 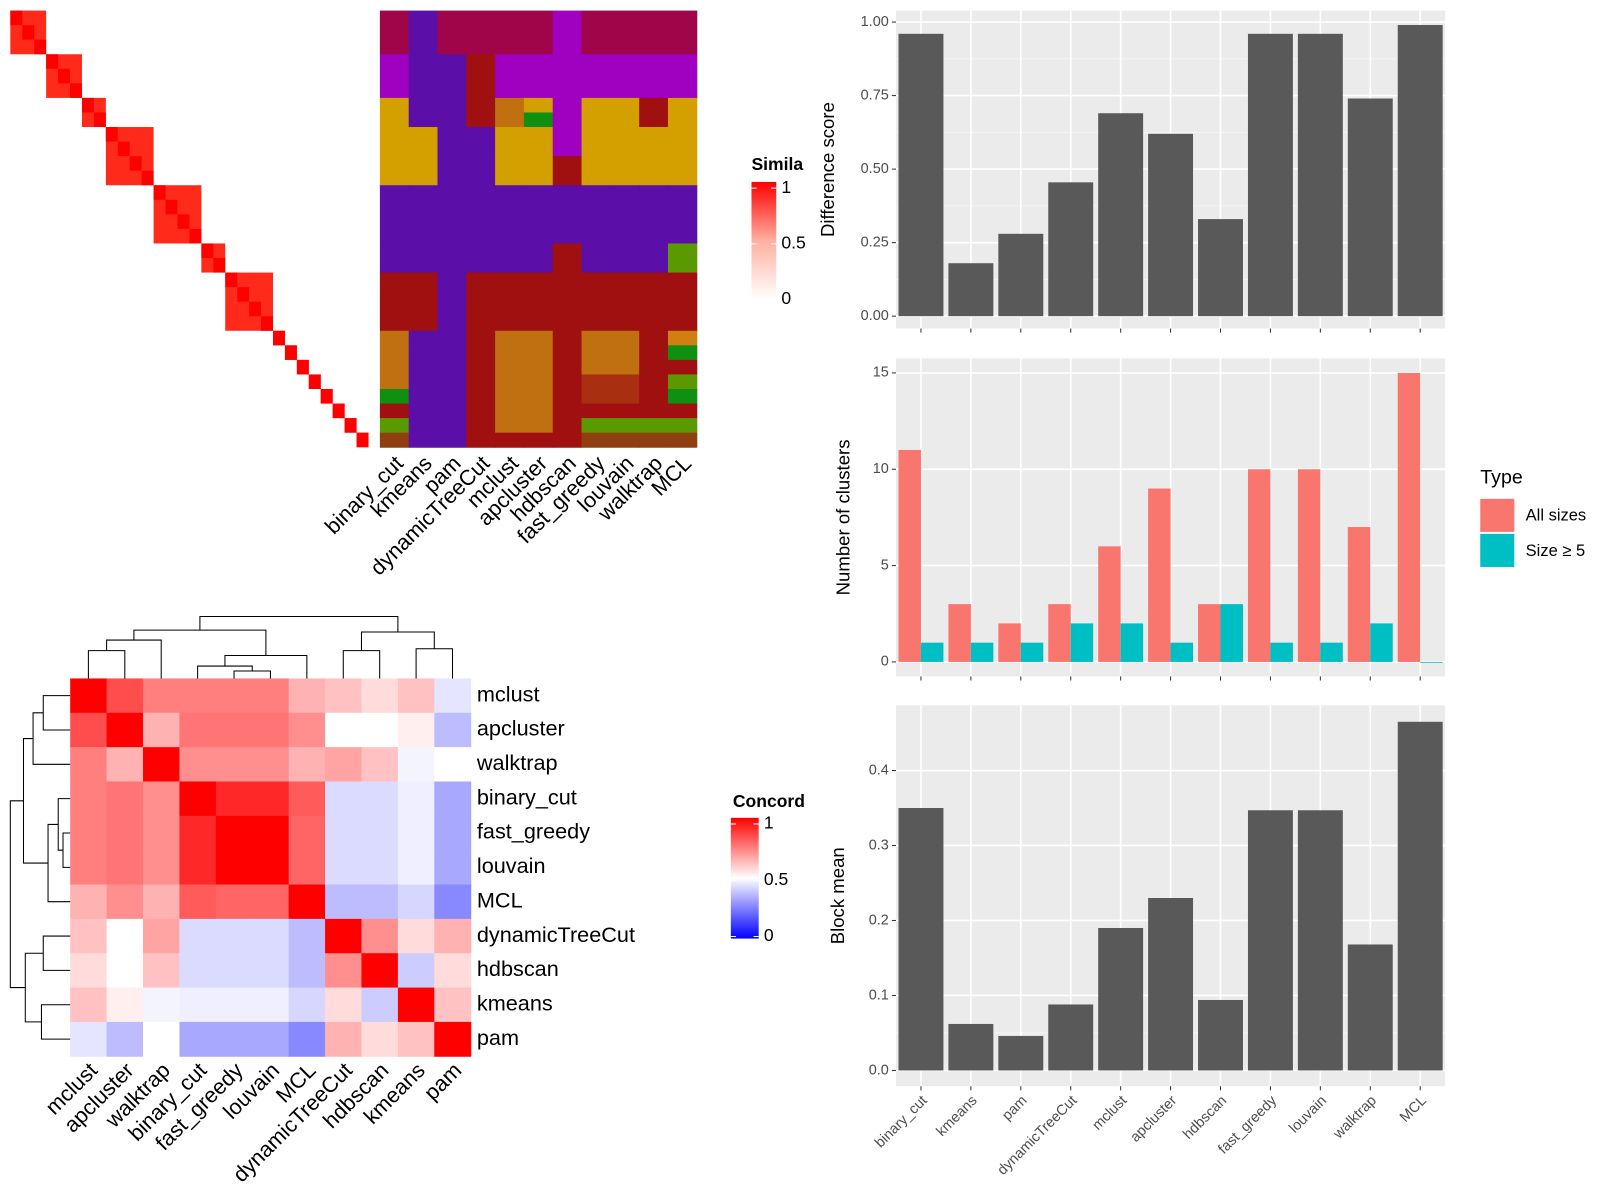 What do you see at coordinates (533, 831) in the screenshot?
I see `row-label: fast_greedy` at bounding box center [533, 831].